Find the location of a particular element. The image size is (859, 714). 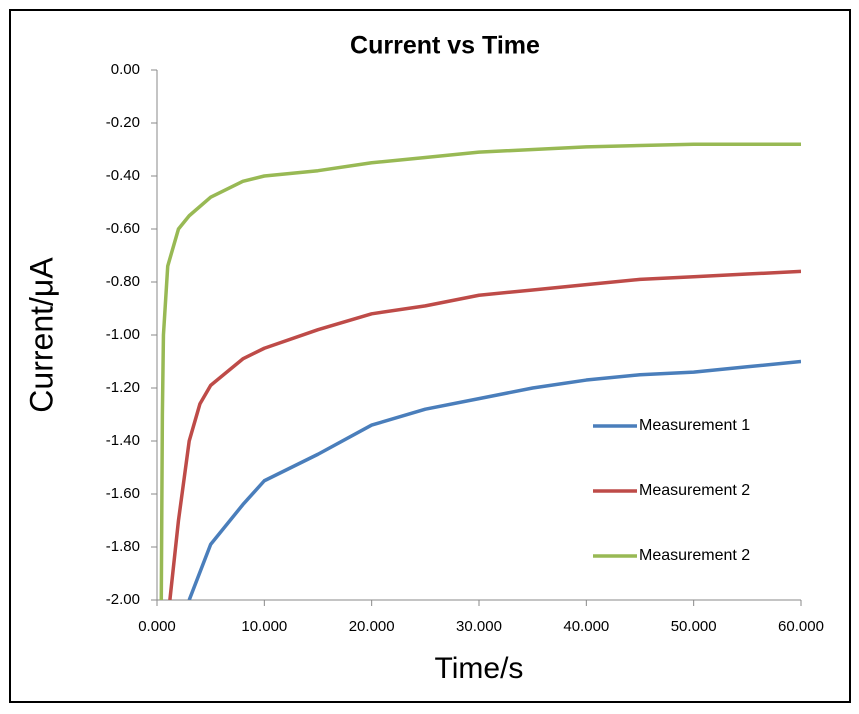

y-tick-label: -0.40 is located at coordinates (123, 175).